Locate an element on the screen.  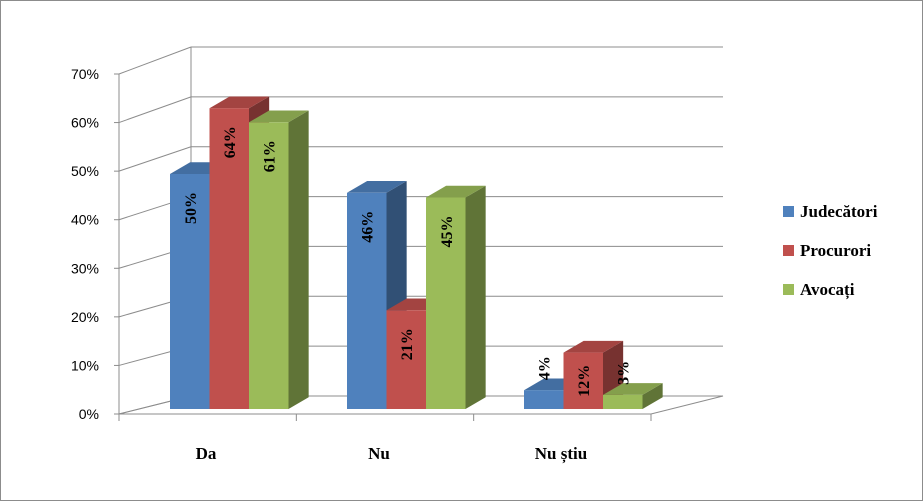
legend-label: Judecători is located at coordinates (839, 211).